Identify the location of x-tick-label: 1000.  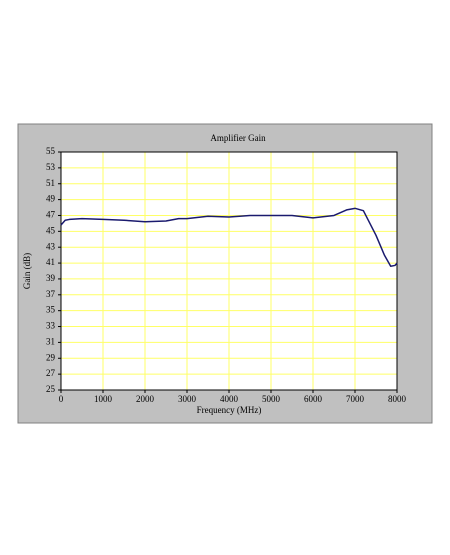
(103, 399).